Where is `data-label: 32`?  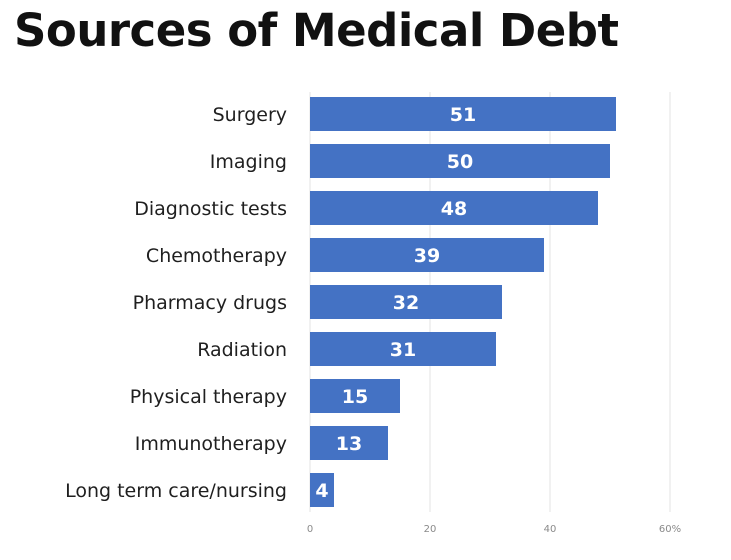
data-label: 32 is located at coordinates (406, 303).